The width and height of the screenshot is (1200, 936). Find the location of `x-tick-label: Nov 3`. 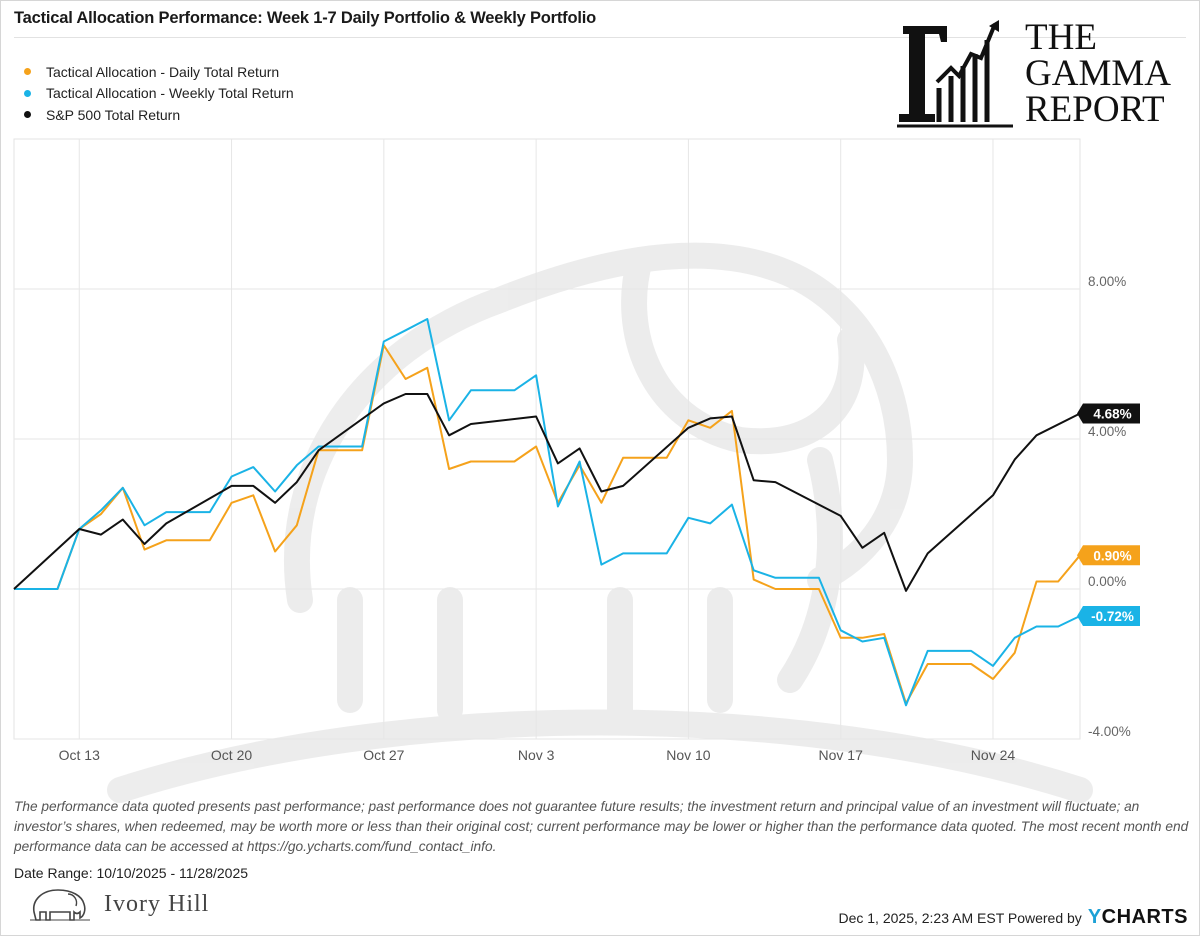

x-tick-label: Nov 3 is located at coordinates (536, 755).